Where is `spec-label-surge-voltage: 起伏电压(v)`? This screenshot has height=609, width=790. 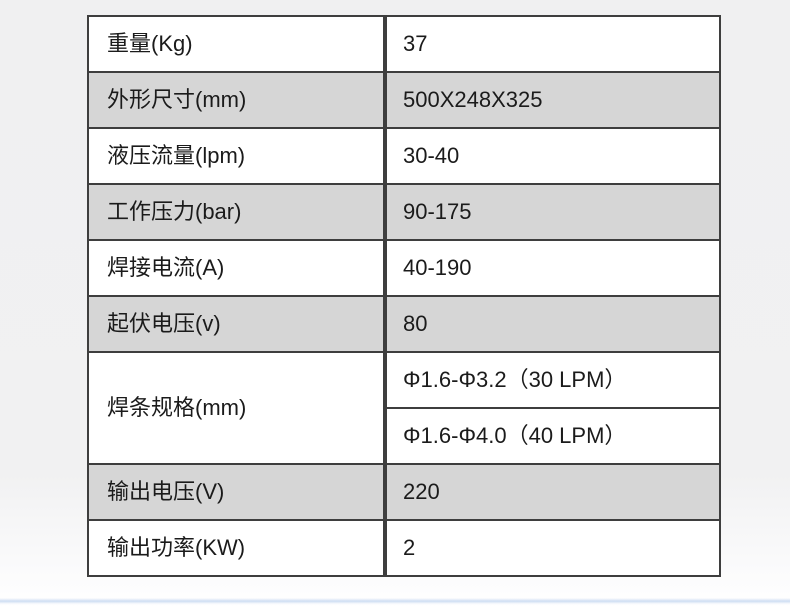
spec-label-surge-voltage: 起伏电压(v) is located at coordinates (236, 324).